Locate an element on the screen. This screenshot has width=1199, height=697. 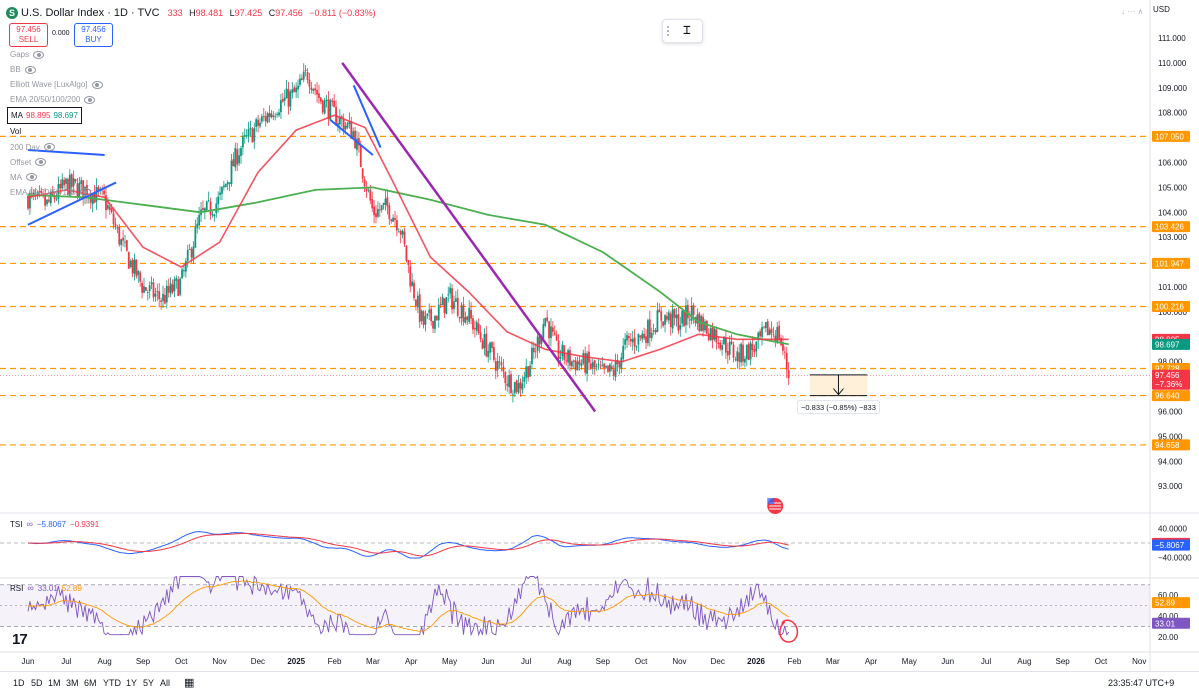
range-6m: 6M is located at coordinates (90, 683).